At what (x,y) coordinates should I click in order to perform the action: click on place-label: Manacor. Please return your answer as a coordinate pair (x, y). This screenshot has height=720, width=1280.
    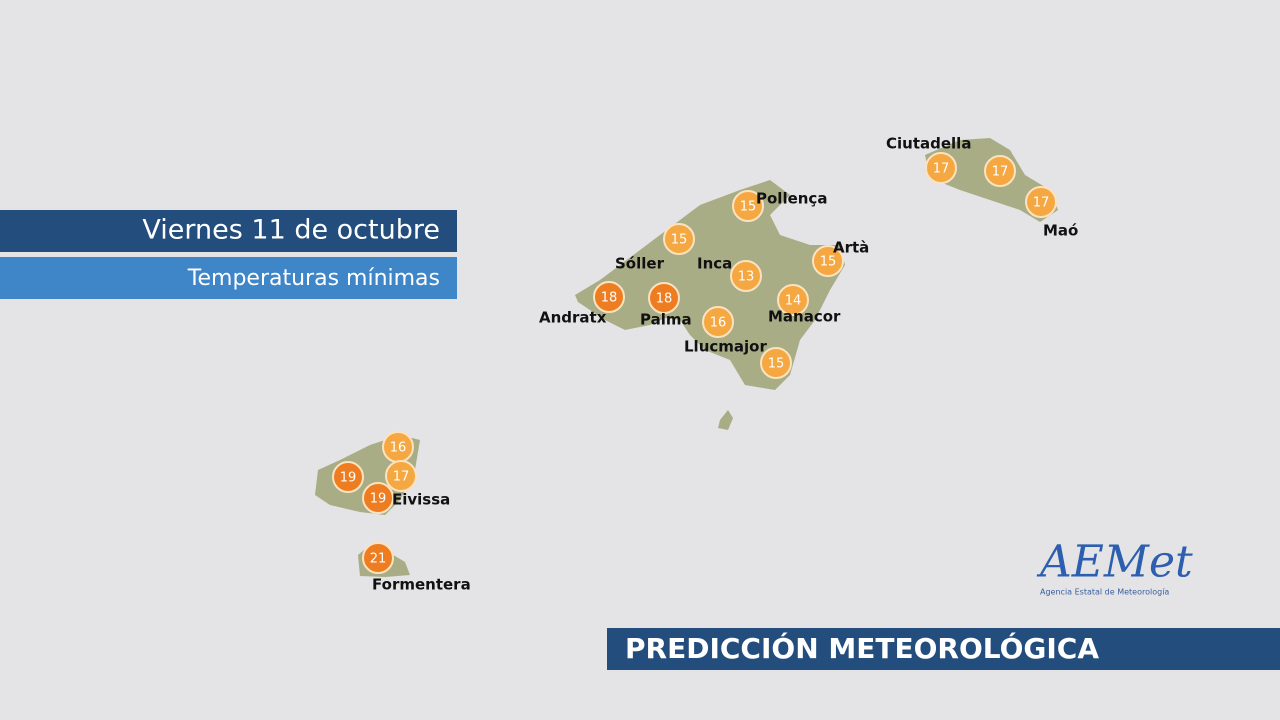
    Looking at the image, I should click on (804, 317).